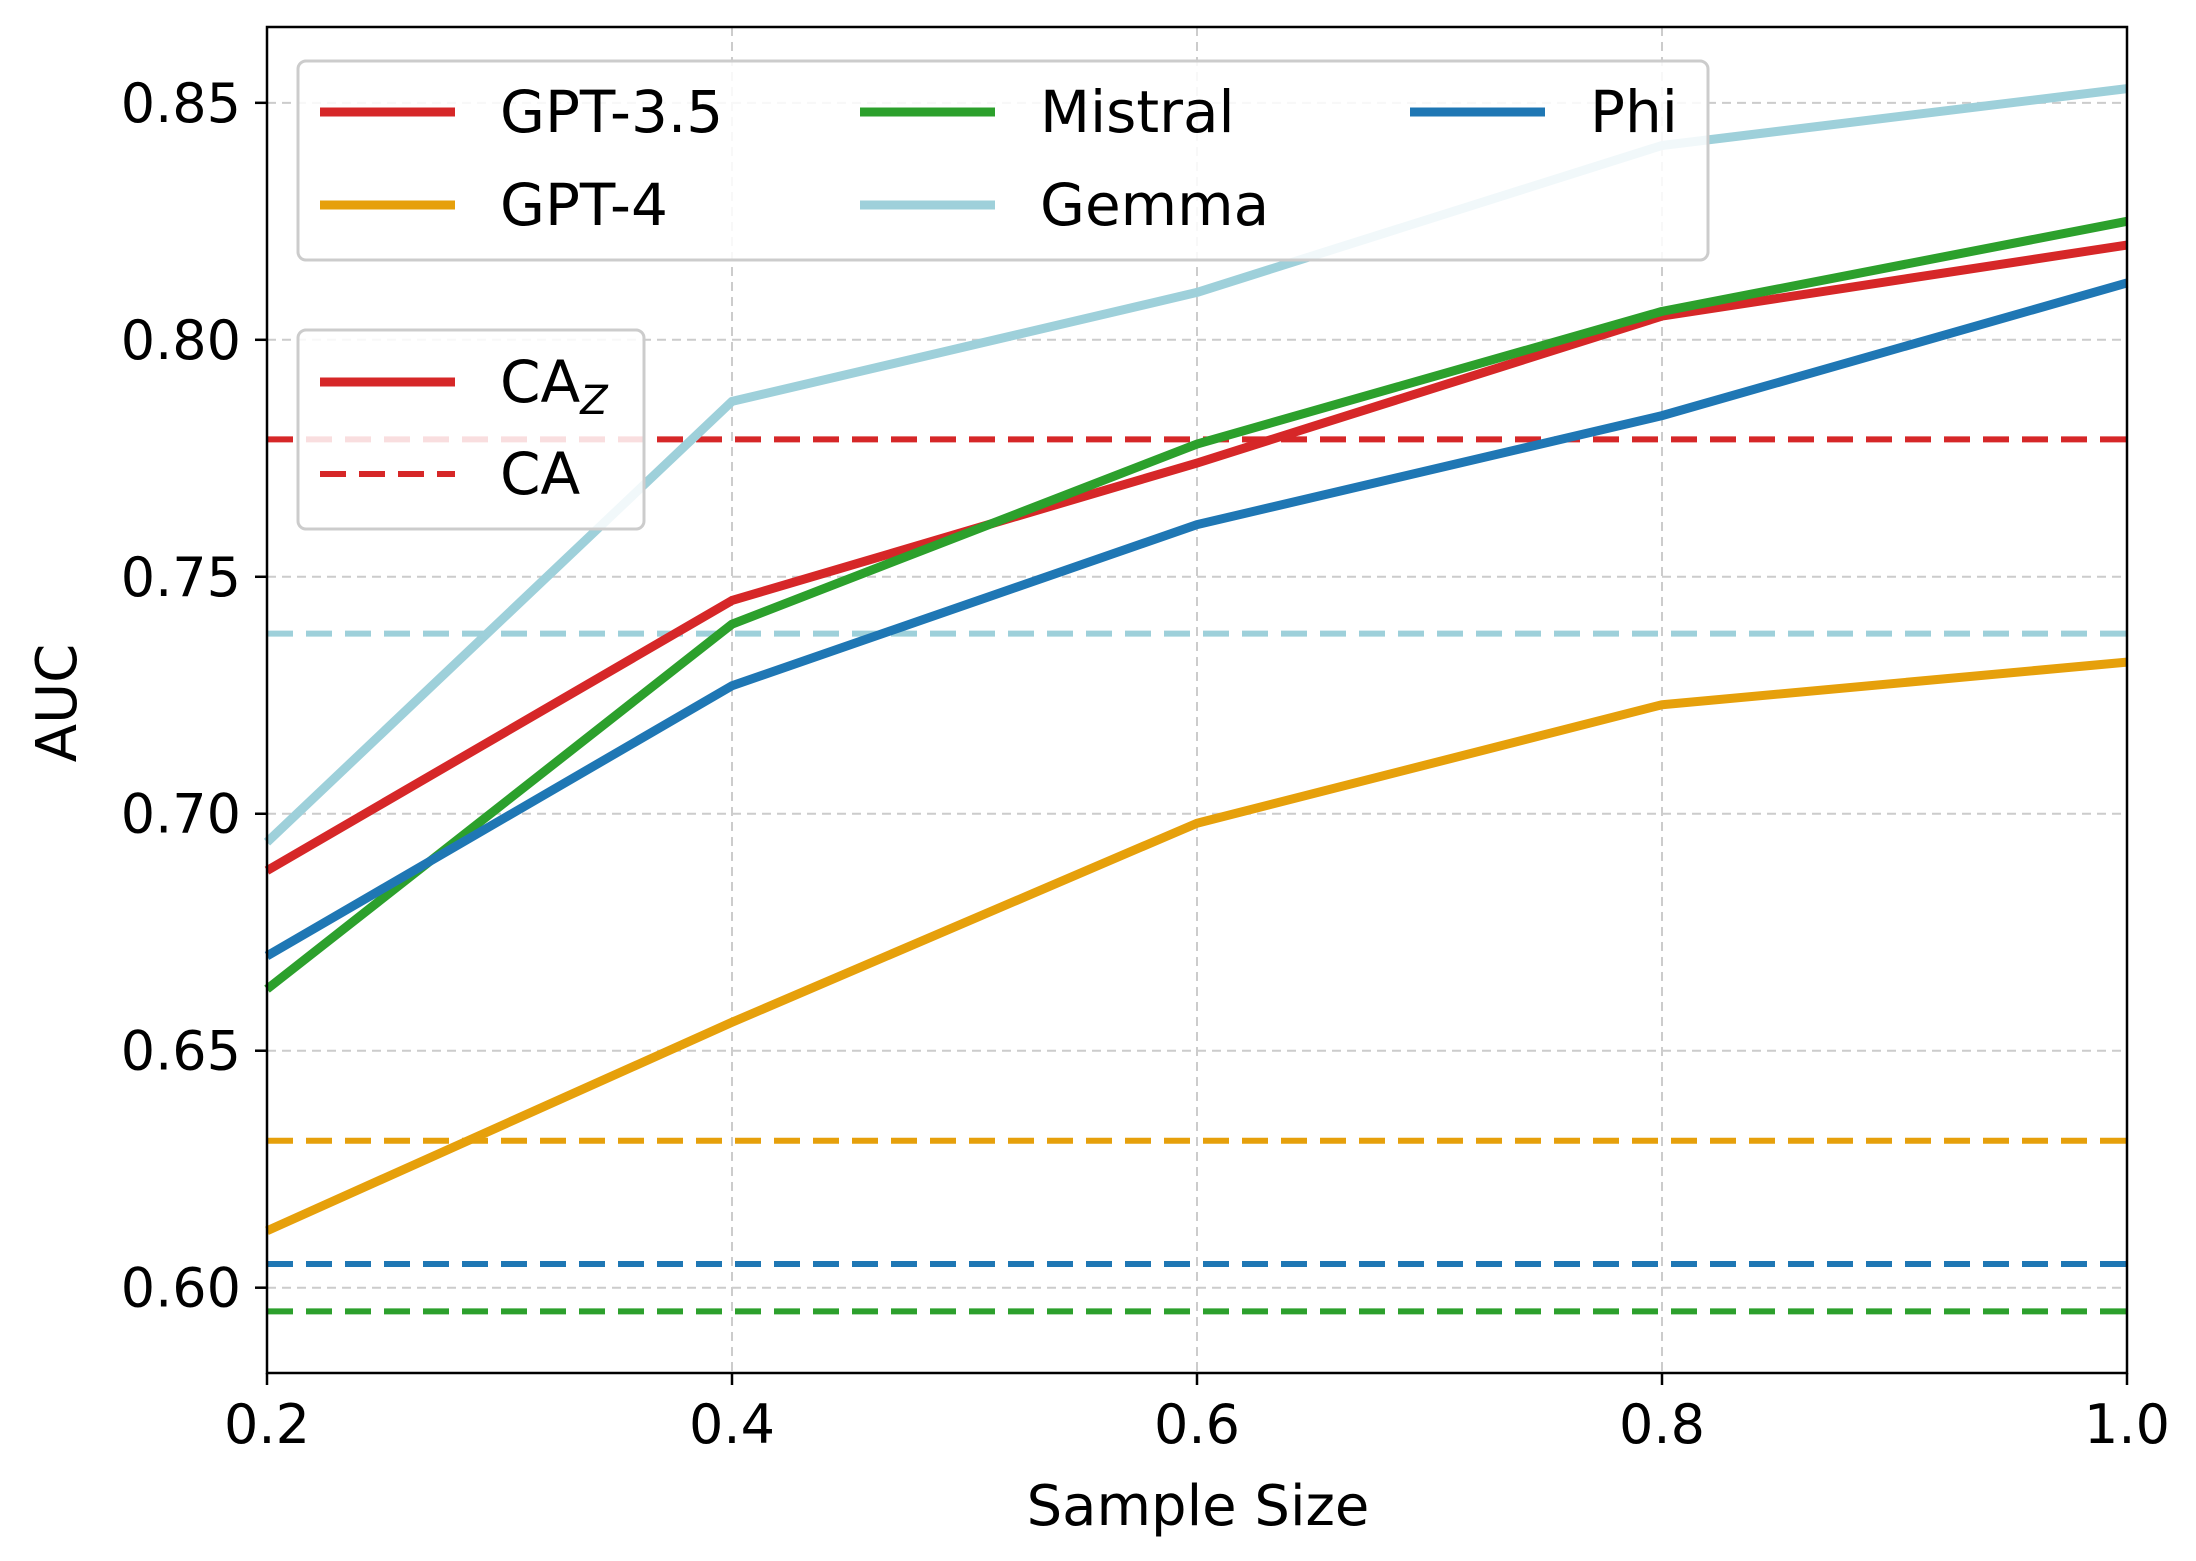 The height and width of the screenshot is (1561, 2196). Describe the element at coordinates (1154, 205) in the screenshot. I see `legend-label-gemma: Gemma` at that location.